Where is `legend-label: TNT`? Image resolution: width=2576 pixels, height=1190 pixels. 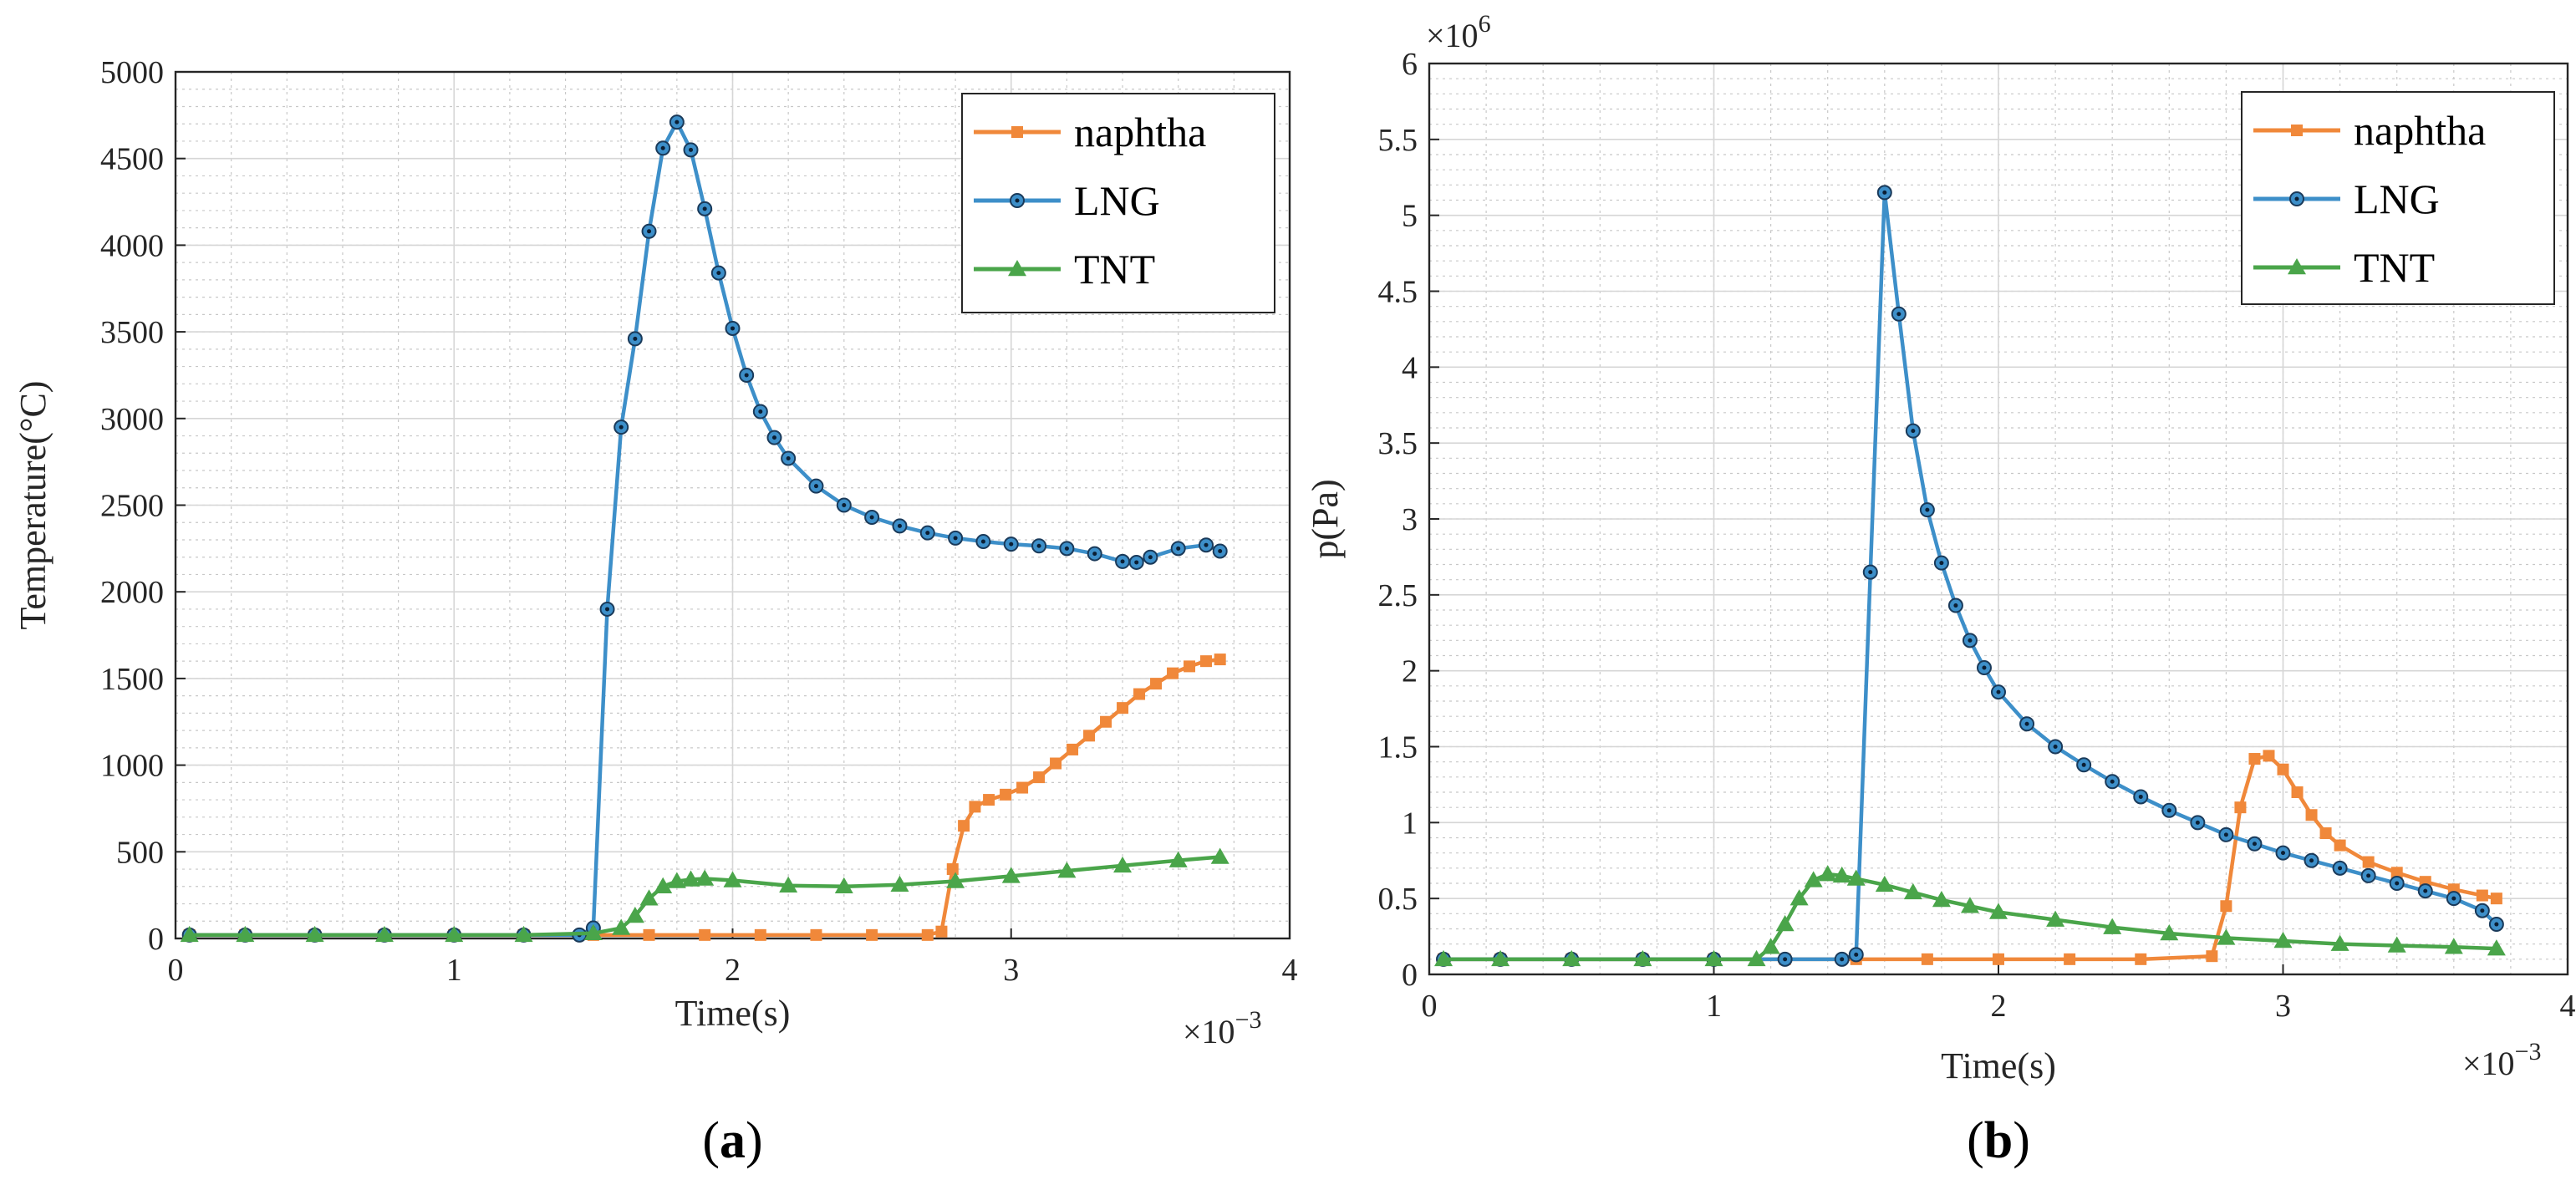 legend-label: TNT is located at coordinates (1114, 269).